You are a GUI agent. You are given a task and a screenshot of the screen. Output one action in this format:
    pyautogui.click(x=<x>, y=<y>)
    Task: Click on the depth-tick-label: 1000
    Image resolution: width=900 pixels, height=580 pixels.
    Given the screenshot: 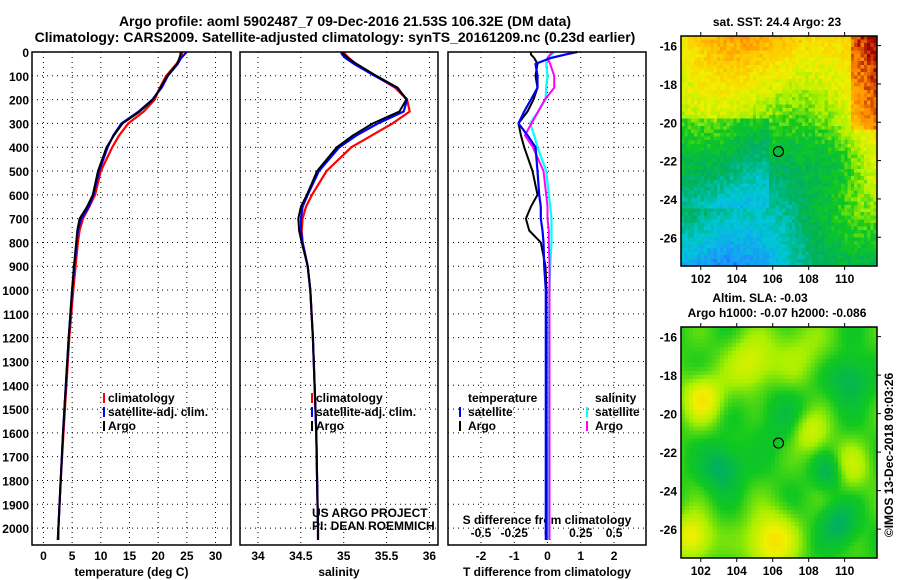 What is the action you would take?
    pyautogui.click(x=15, y=291)
    